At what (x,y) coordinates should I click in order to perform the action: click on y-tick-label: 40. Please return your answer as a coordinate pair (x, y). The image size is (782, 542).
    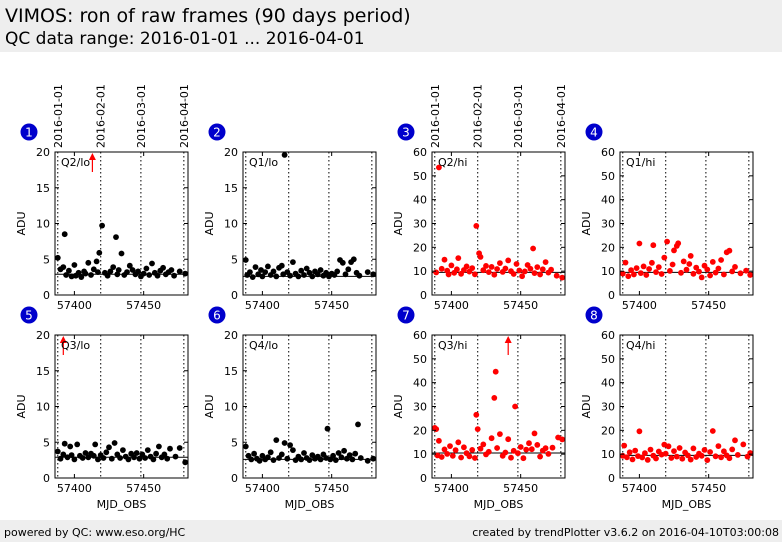
    Looking at the image, I should click on (420, 200).